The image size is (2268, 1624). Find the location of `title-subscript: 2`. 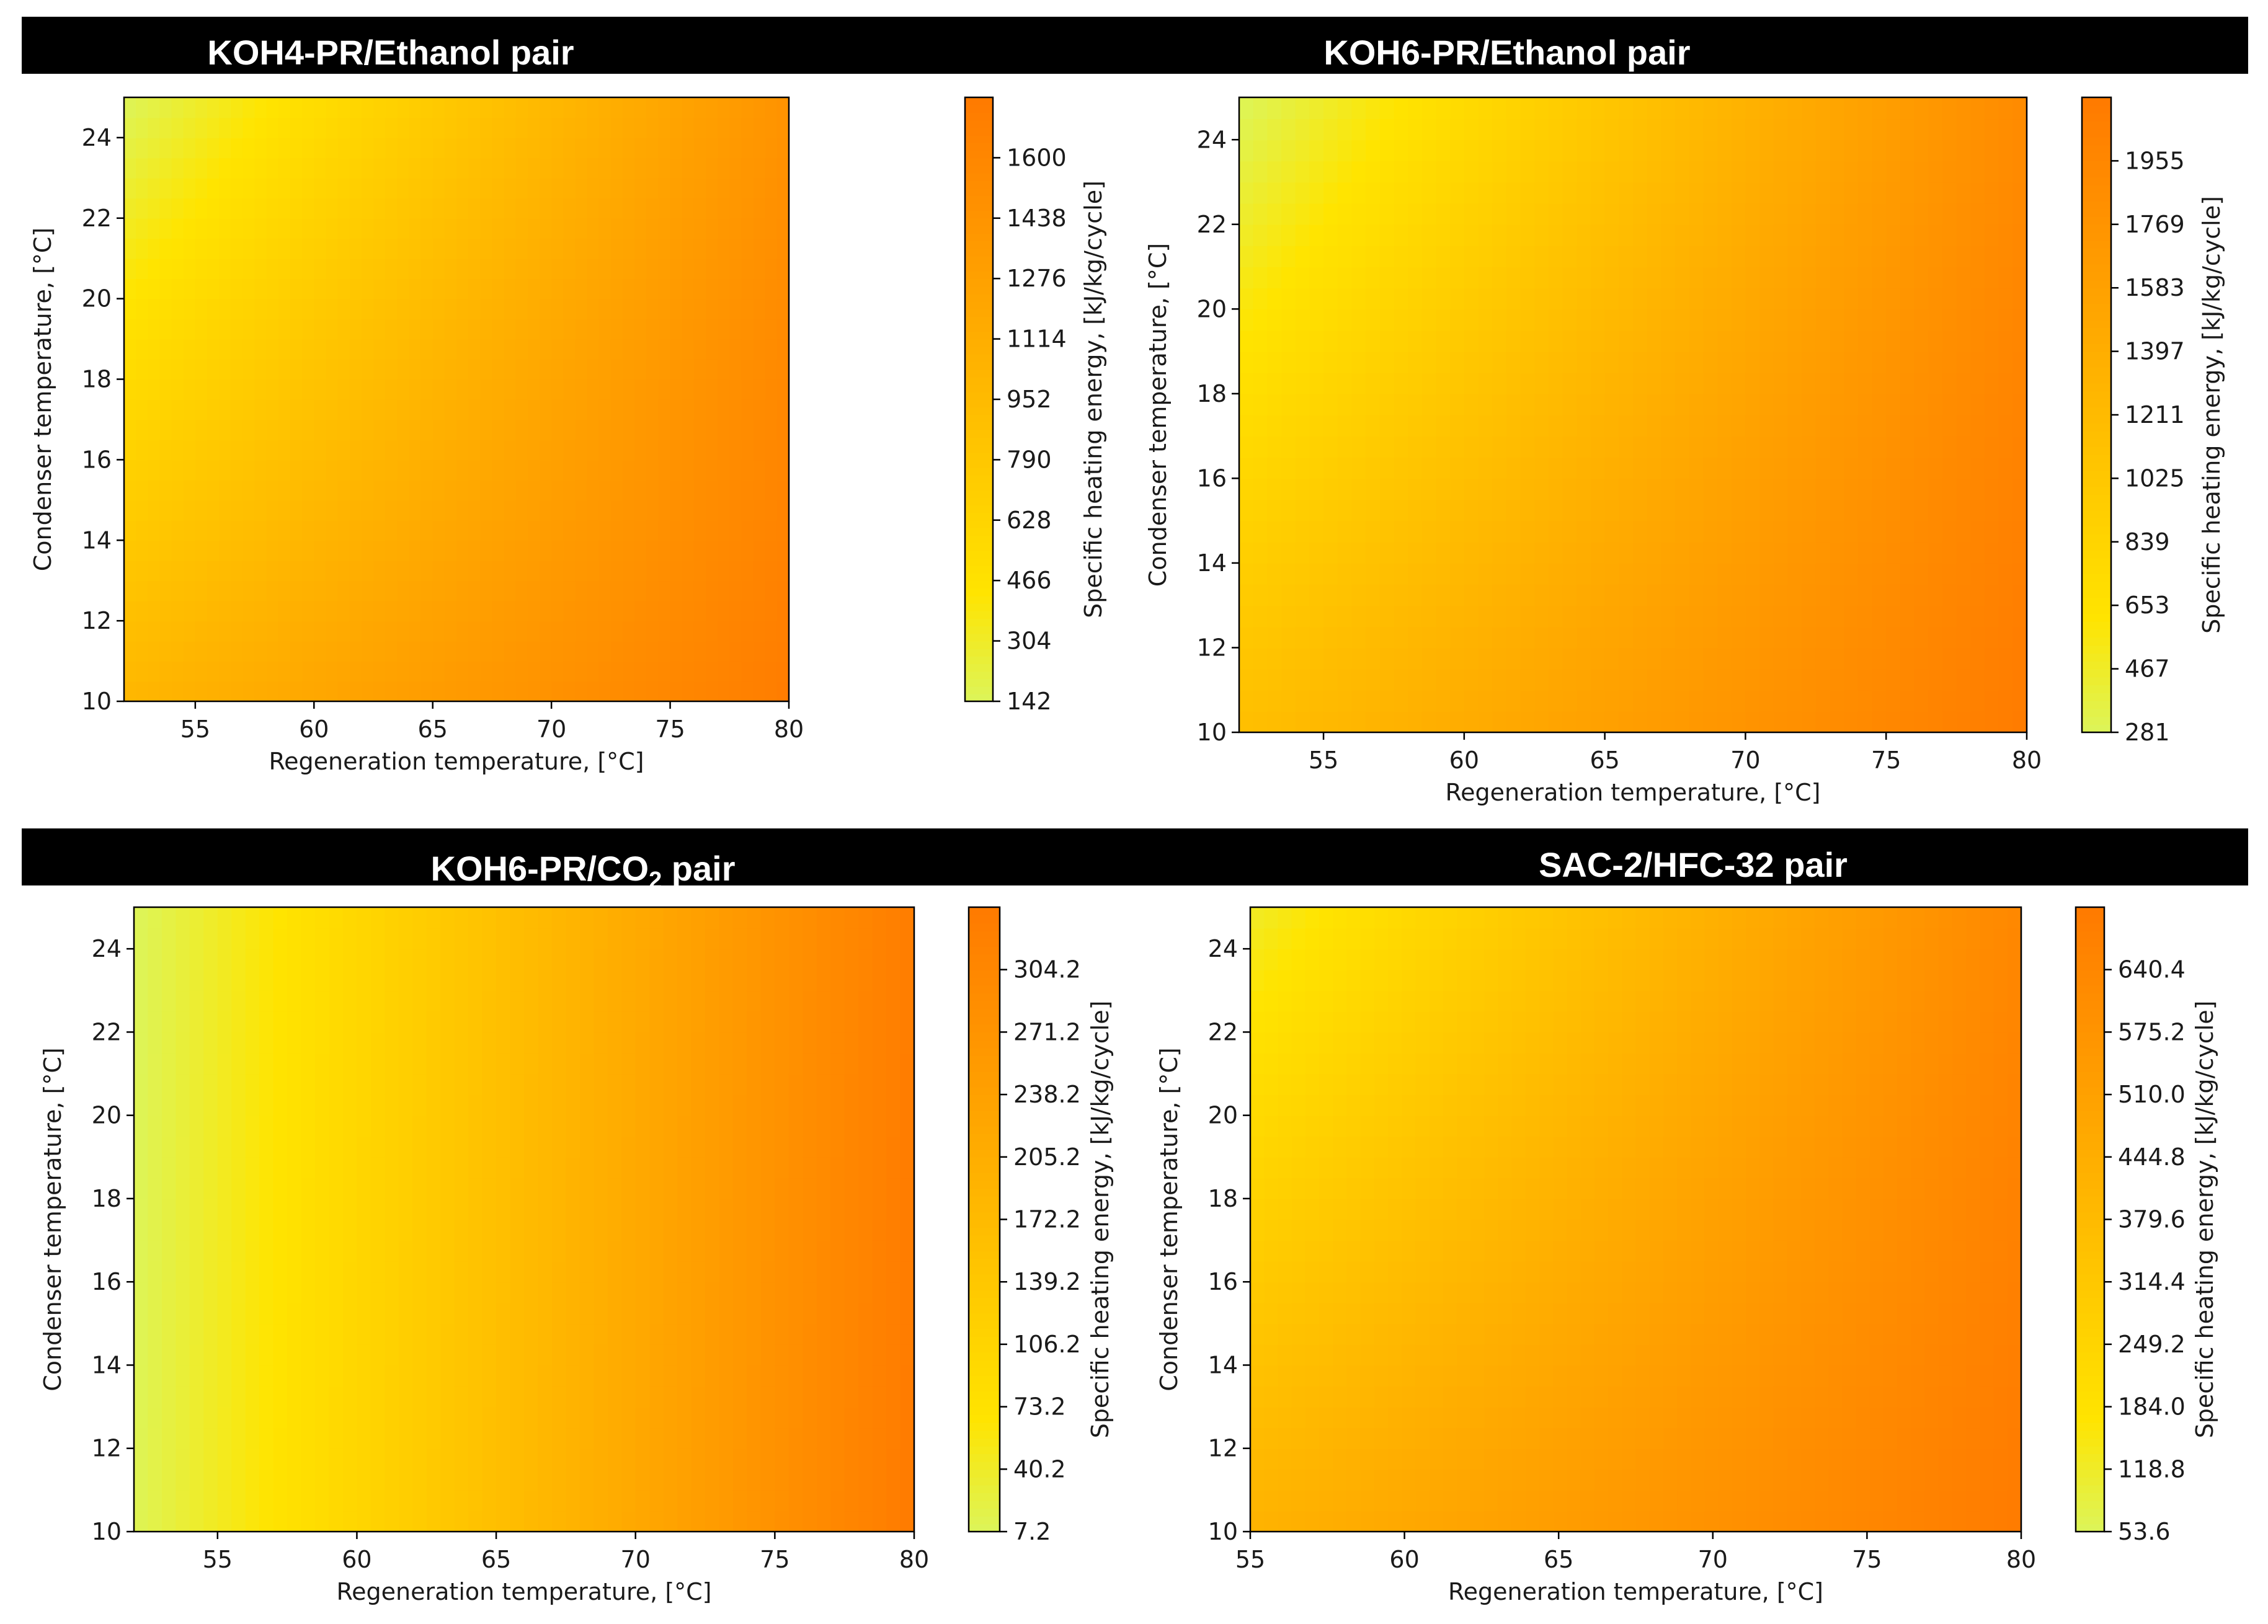

title-subscript: 2 is located at coordinates (655, 880).